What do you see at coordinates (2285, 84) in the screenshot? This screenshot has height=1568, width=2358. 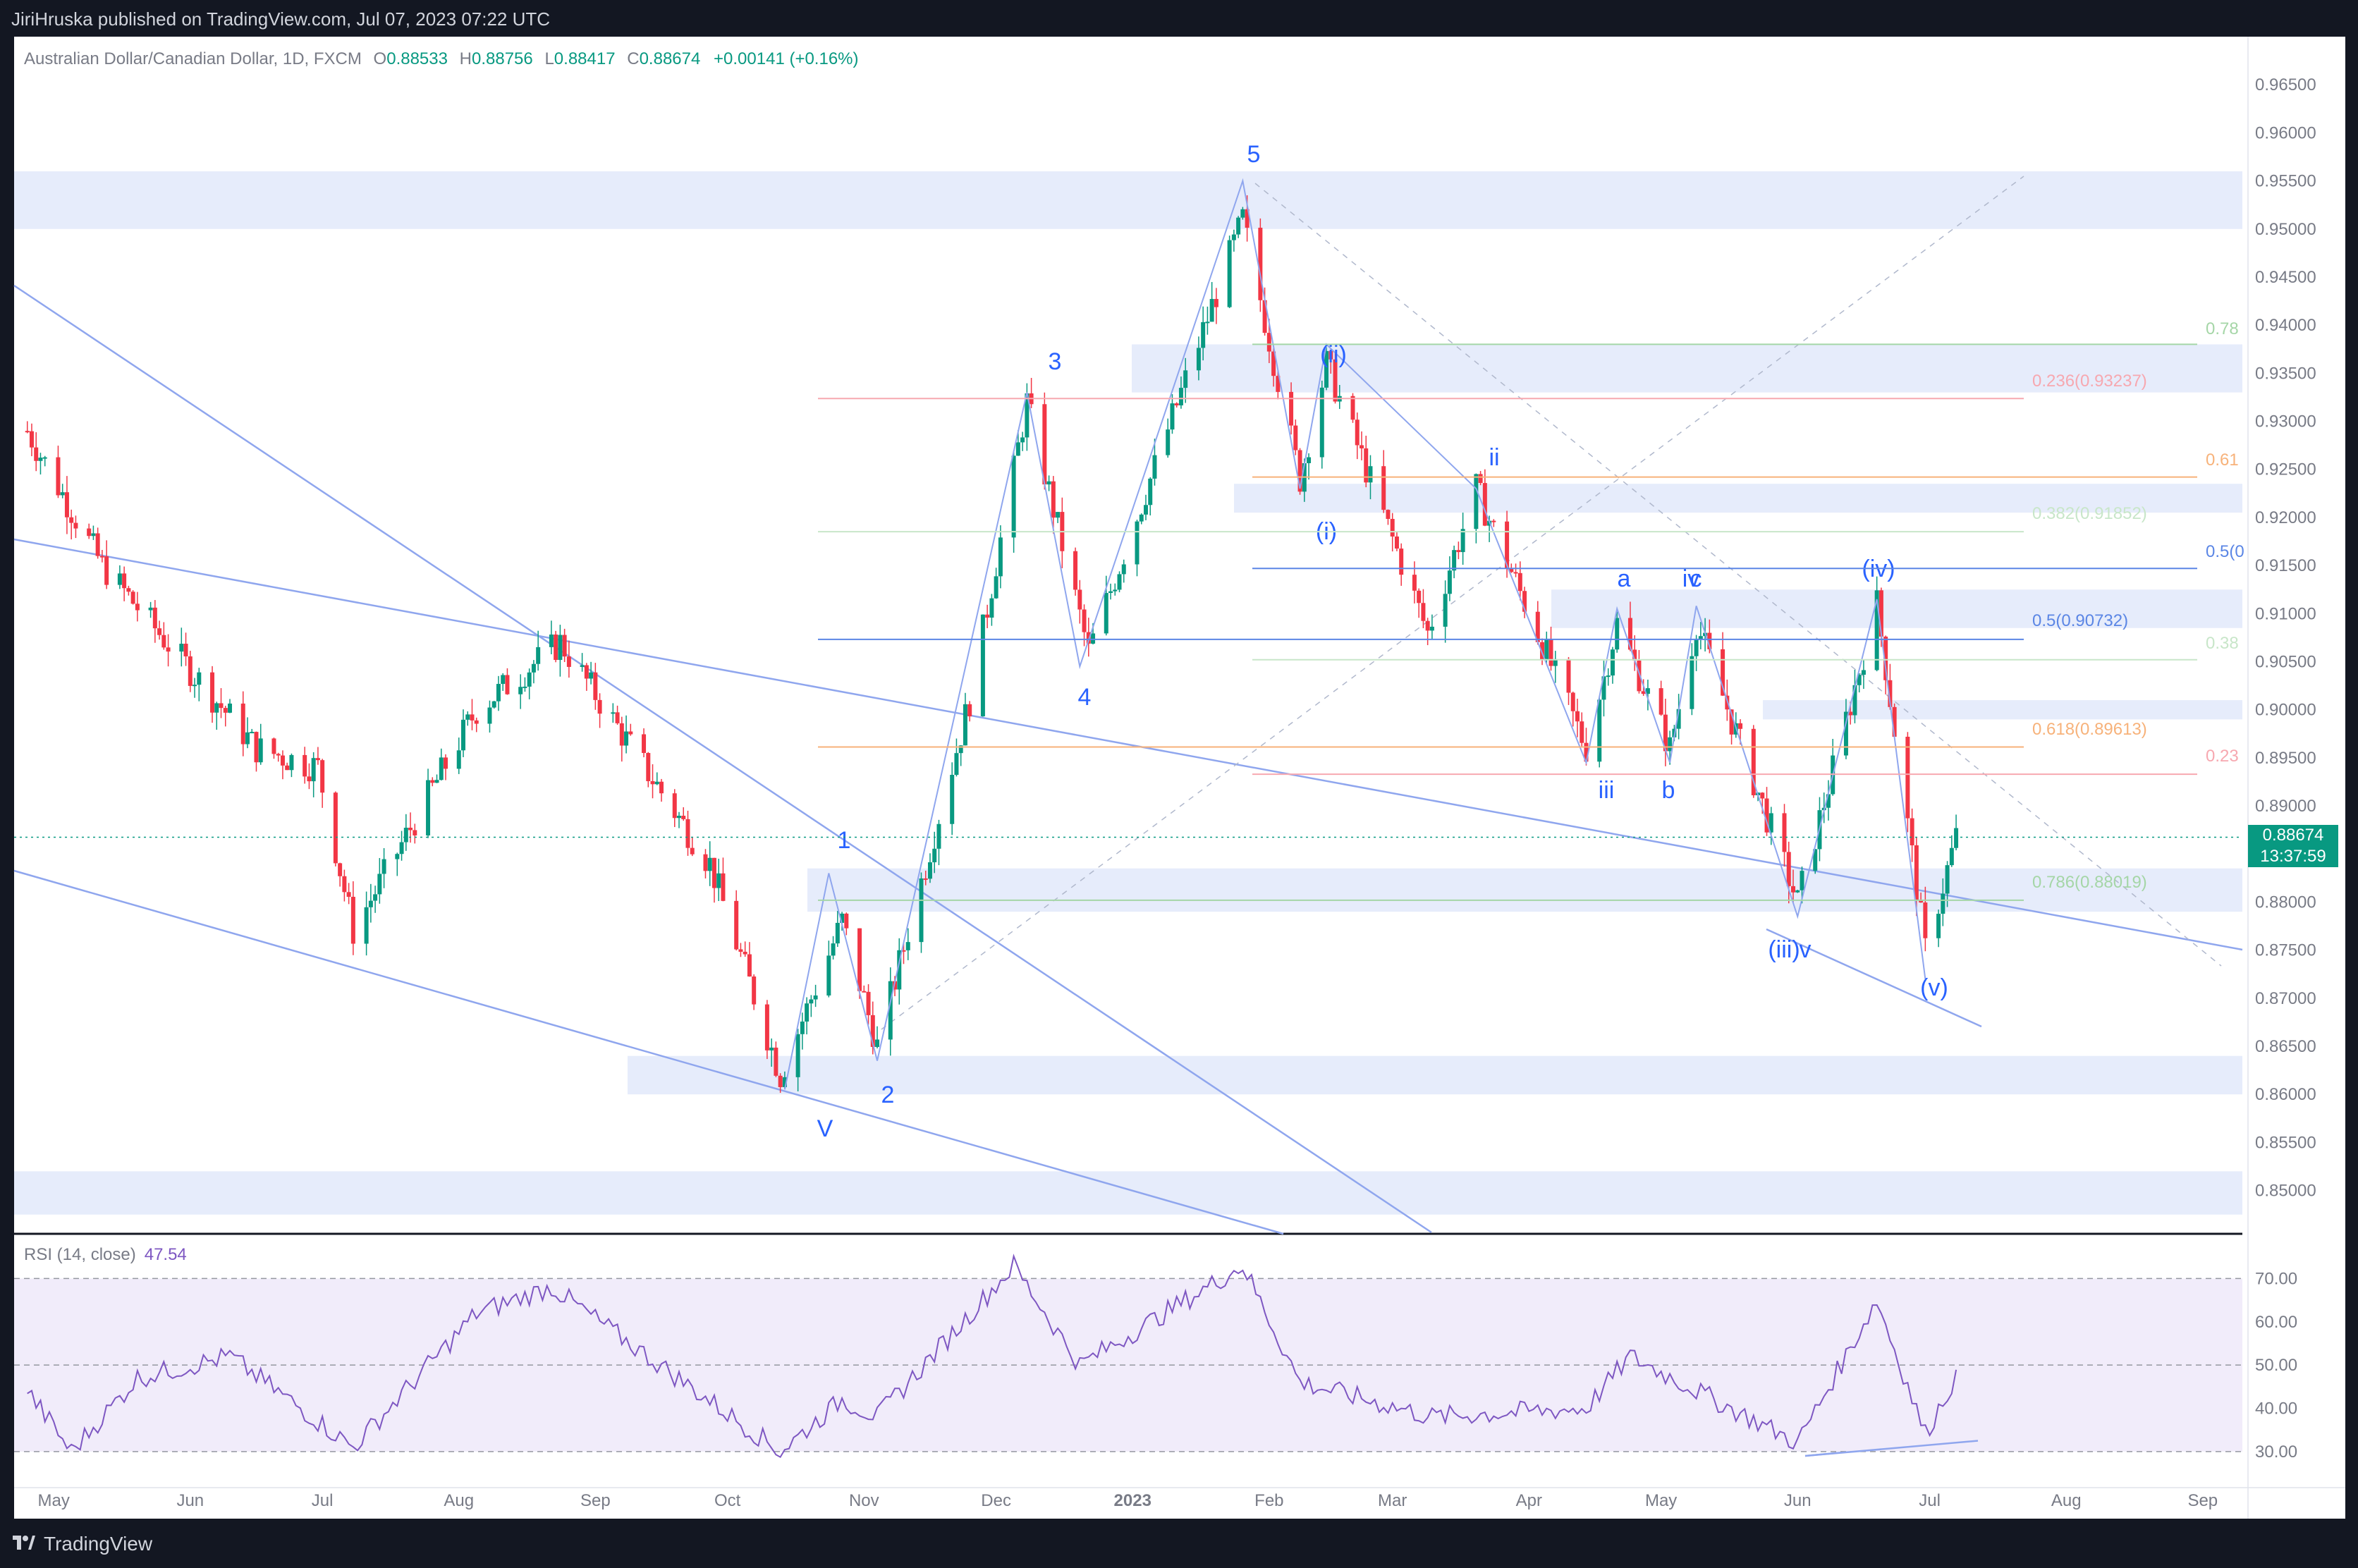 I see `price-axis-tick: 0.96500` at bounding box center [2285, 84].